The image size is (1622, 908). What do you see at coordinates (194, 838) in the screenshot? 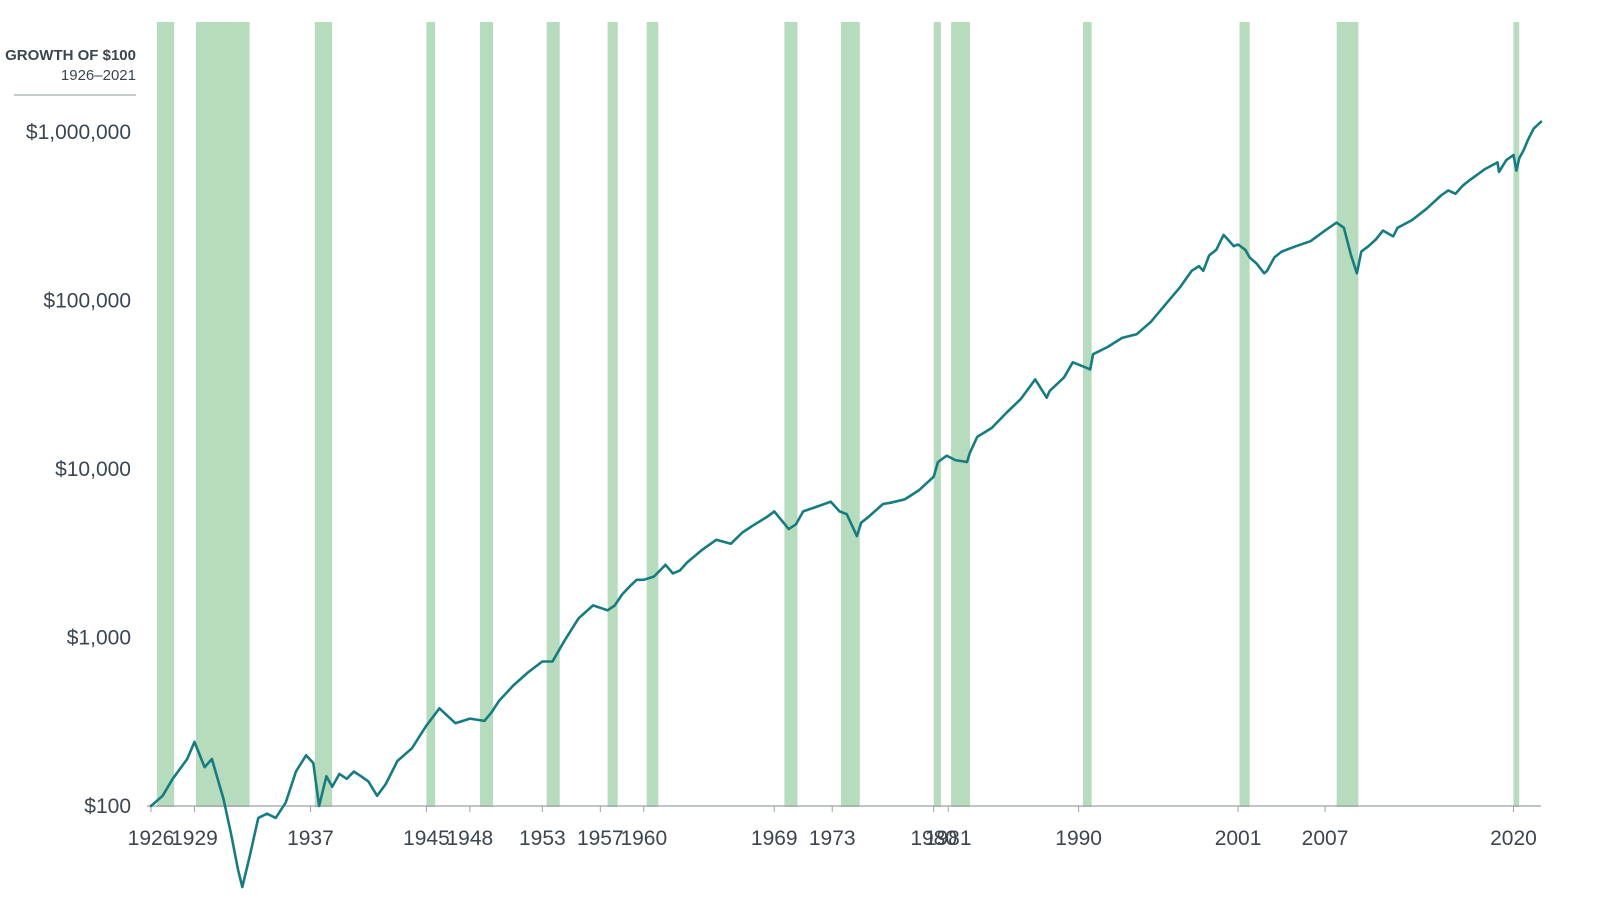
I see `x-tick-label-1: 1929` at bounding box center [194, 838].